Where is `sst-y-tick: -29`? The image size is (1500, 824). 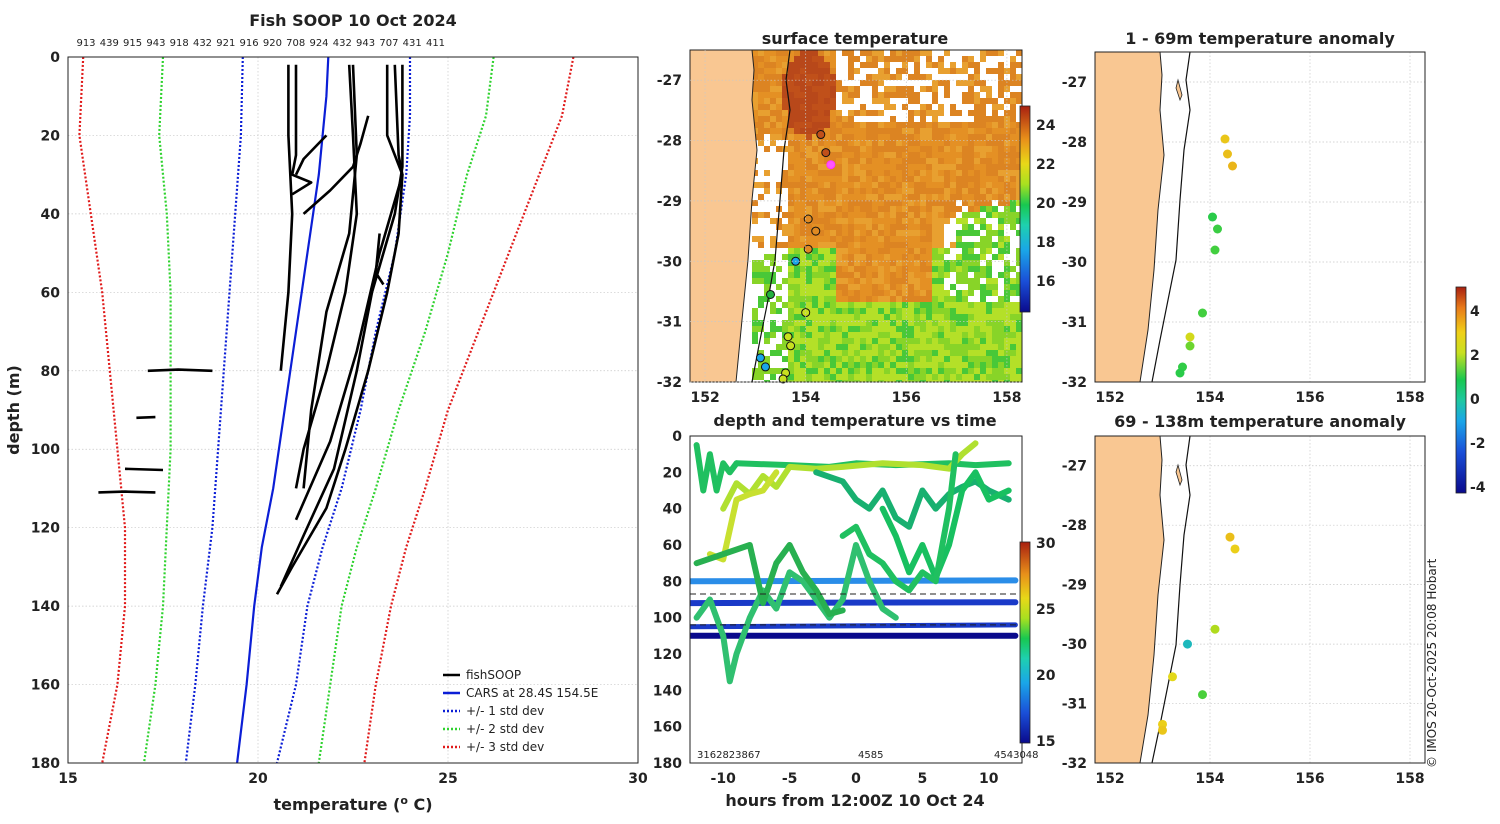 sst-y-tick: -29 is located at coordinates (669, 202).